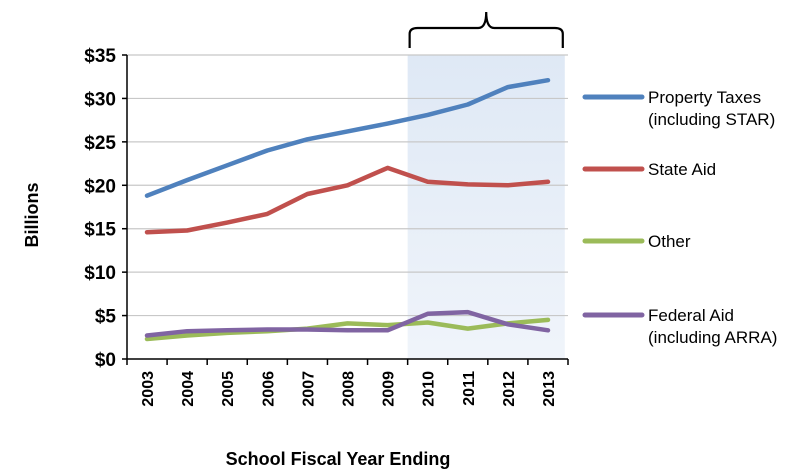  Describe the element at coordinates (429, 389) in the screenshot. I see `x-tick-label: 2010` at that location.